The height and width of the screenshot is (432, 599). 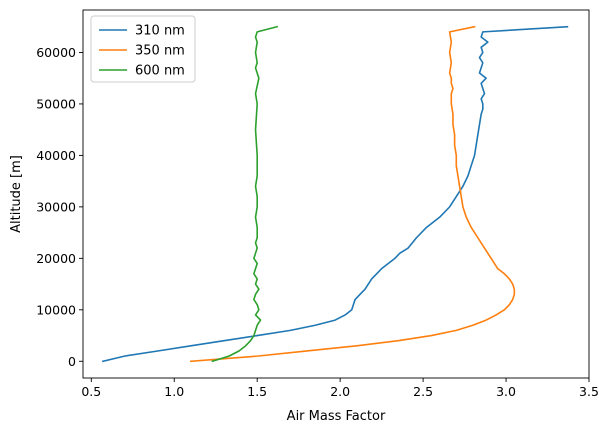 I want to click on legend: 310 nm 350 nm 600 nm, so click(x=143, y=49).